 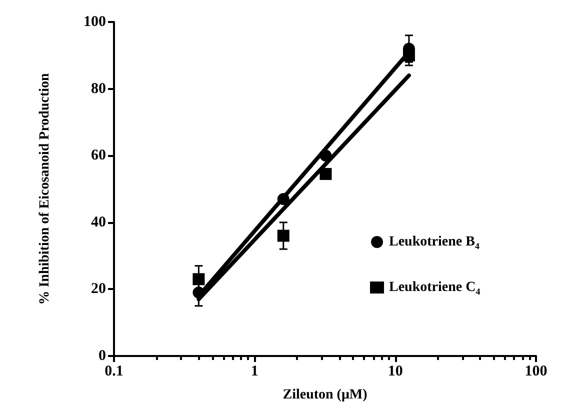 What do you see at coordinates (254, 372) in the screenshot?
I see `x-tick-label: 1` at bounding box center [254, 372].